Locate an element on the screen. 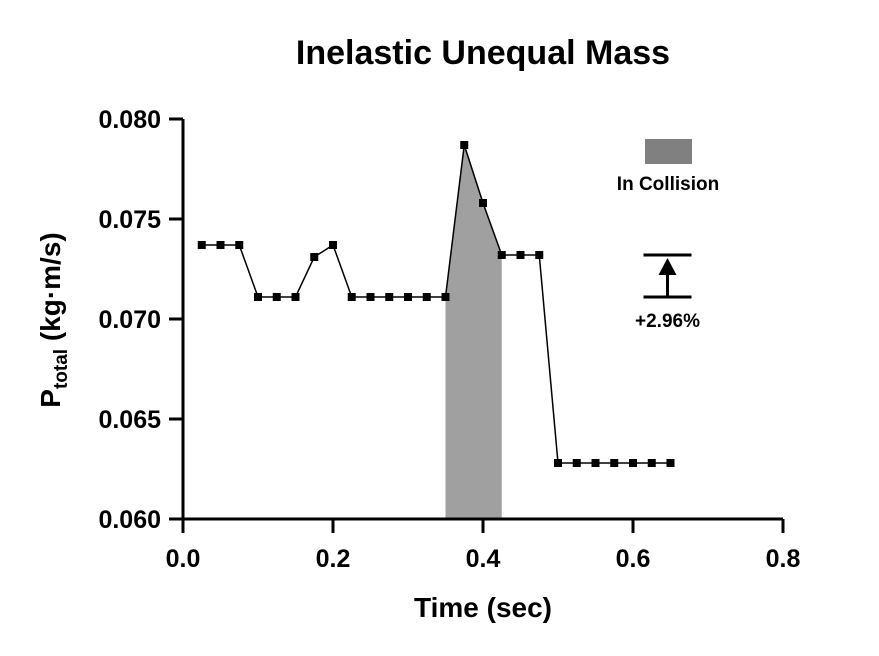 The height and width of the screenshot is (656, 879). y-tick-label: 0.065 is located at coordinates (129, 420).